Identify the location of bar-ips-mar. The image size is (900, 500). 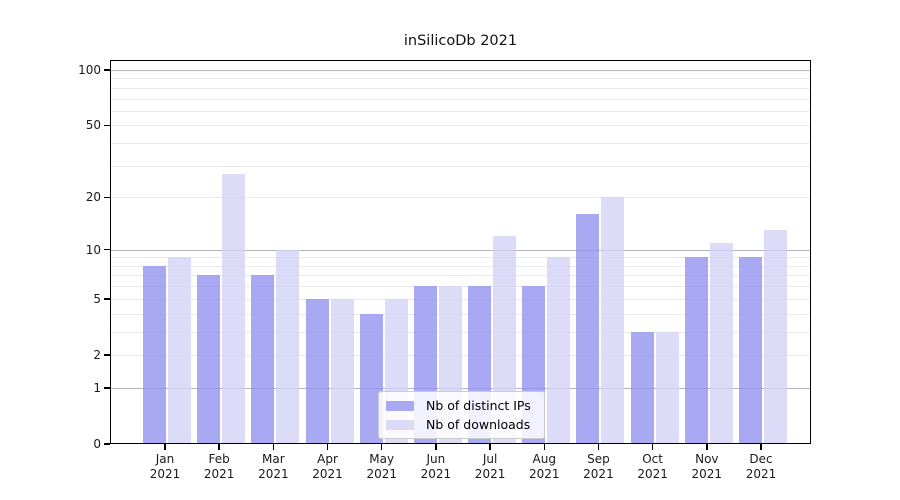
(263, 359).